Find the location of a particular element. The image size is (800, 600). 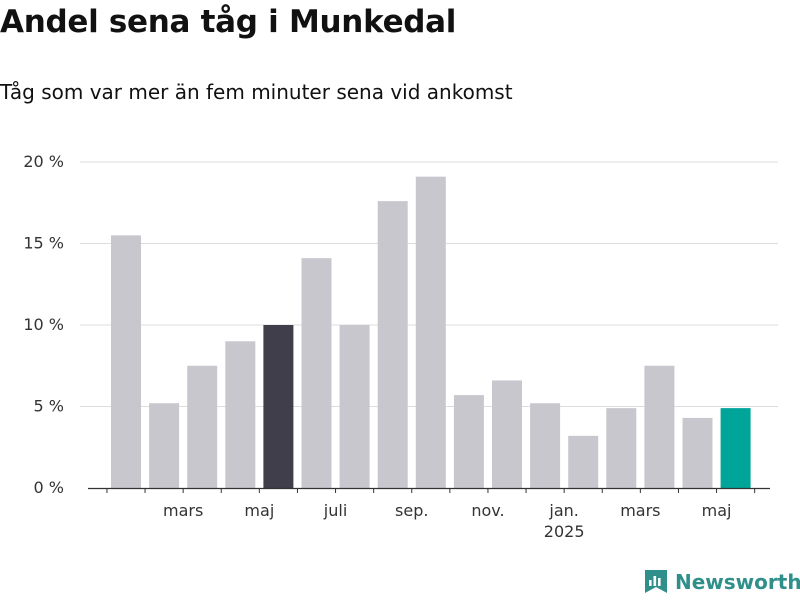

newsworthy-logo: Newsworthy is located at coordinates (721, 582).